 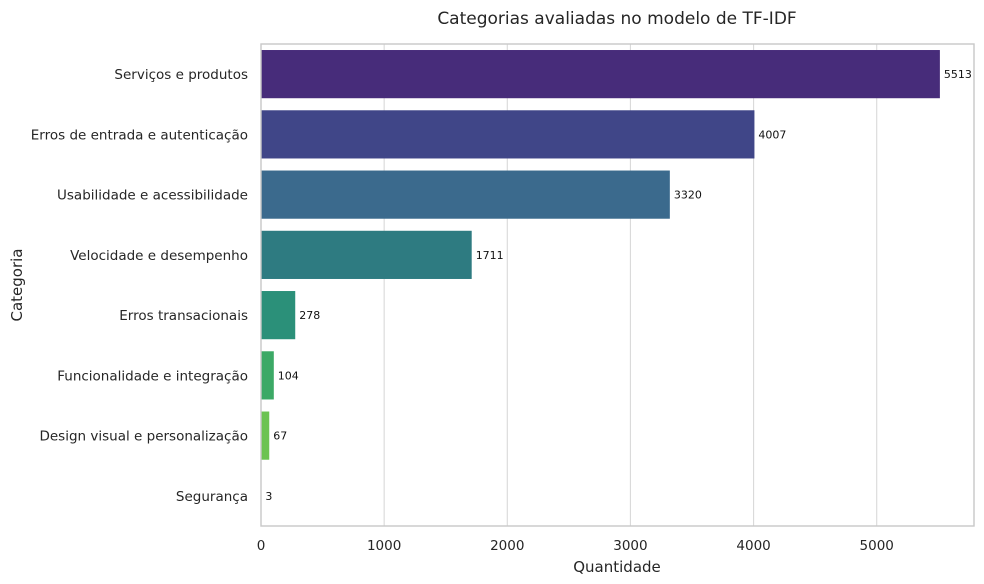 What do you see at coordinates (617, 567) in the screenshot?
I see `x-axis-label: Quantidade` at bounding box center [617, 567].